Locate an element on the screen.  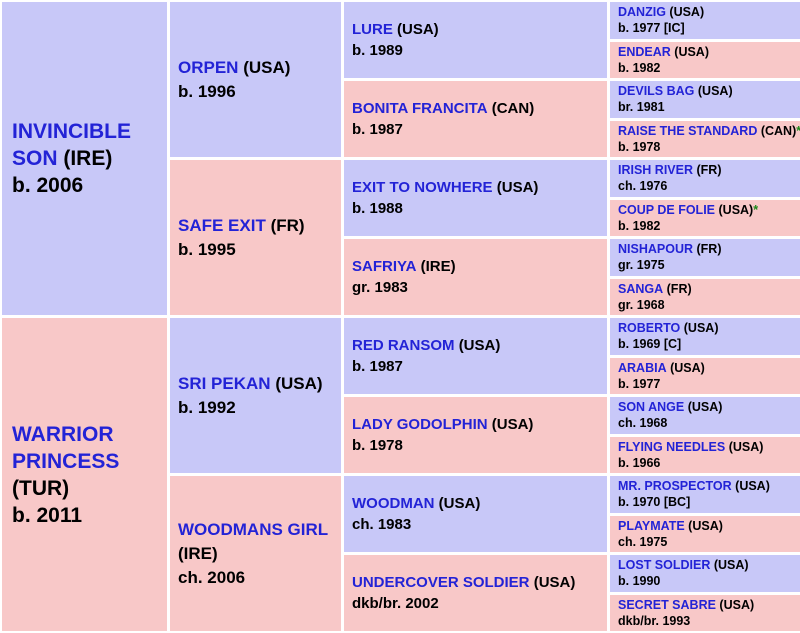
birth-info: b. 1989 is located at coordinates (377, 50).